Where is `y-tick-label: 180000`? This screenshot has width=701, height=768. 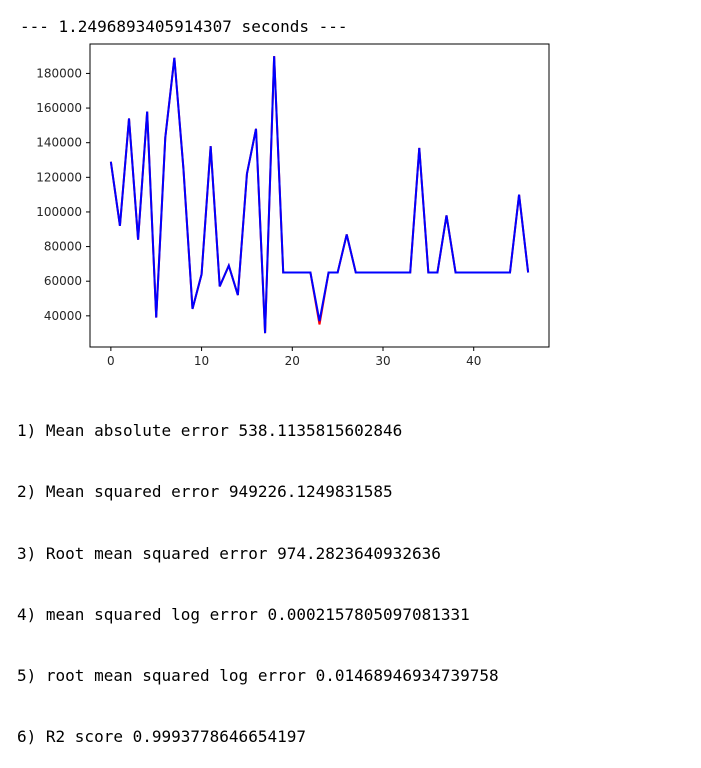
y-tick-label: 180000 is located at coordinates (59, 73).